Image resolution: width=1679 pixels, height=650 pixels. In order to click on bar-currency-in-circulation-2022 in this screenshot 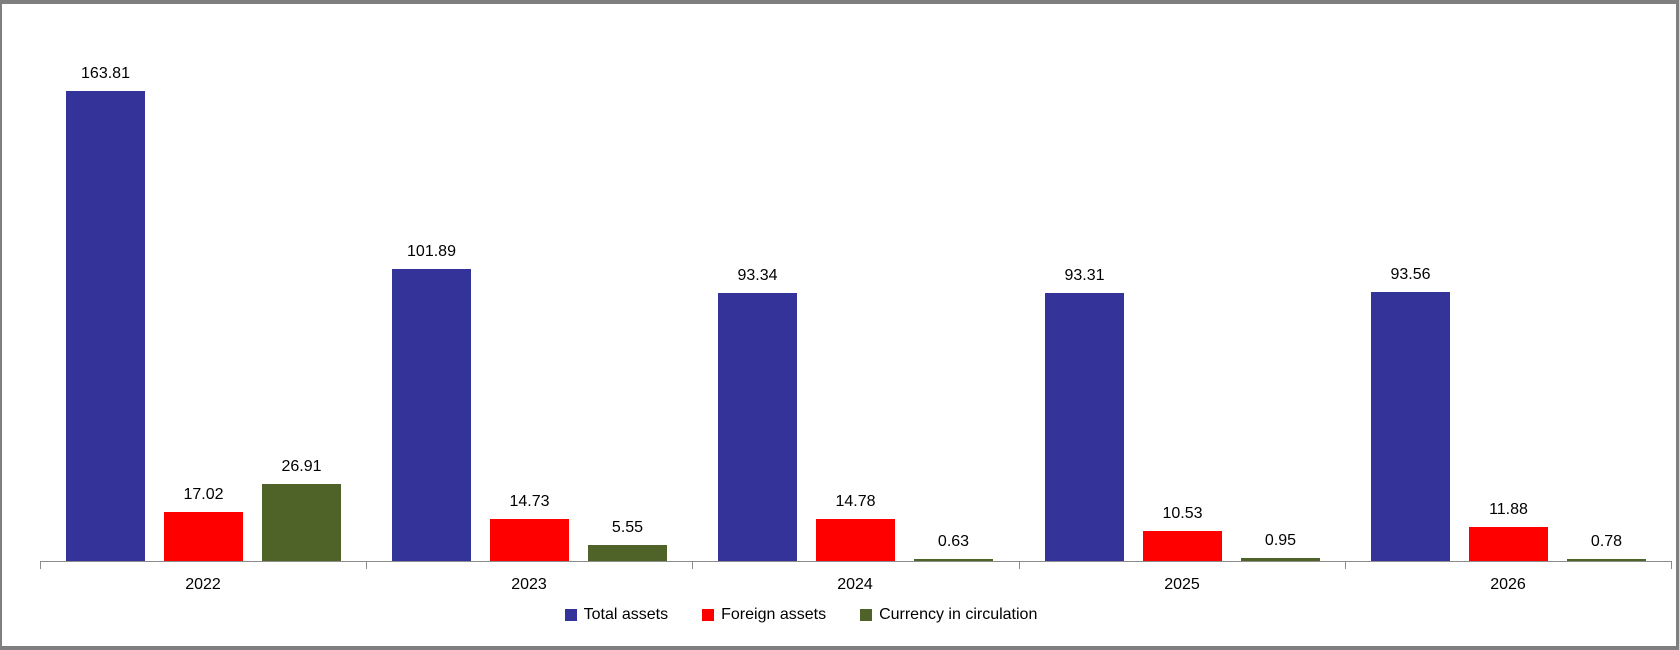, I will do `click(301, 522)`.